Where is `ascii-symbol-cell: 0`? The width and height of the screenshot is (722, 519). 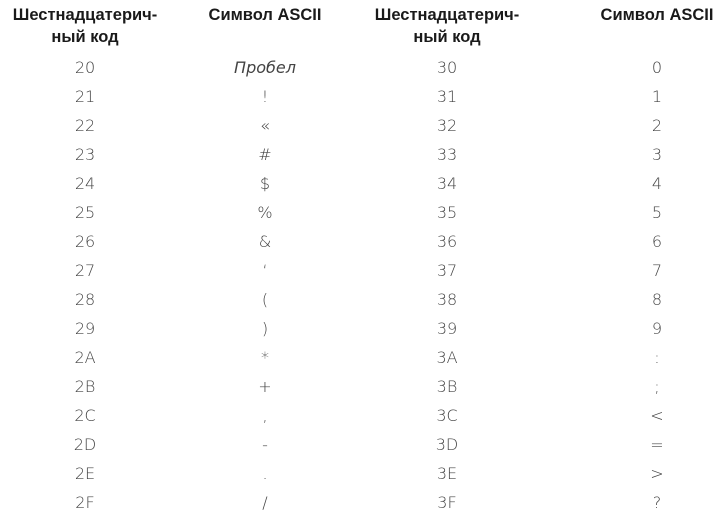 ascii-symbol-cell: 0 is located at coordinates (657, 67).